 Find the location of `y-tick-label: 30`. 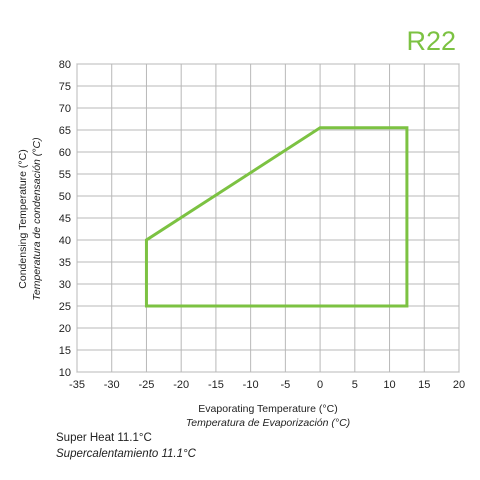

y-tick-label: 30 is located at coordinates (65, 285).